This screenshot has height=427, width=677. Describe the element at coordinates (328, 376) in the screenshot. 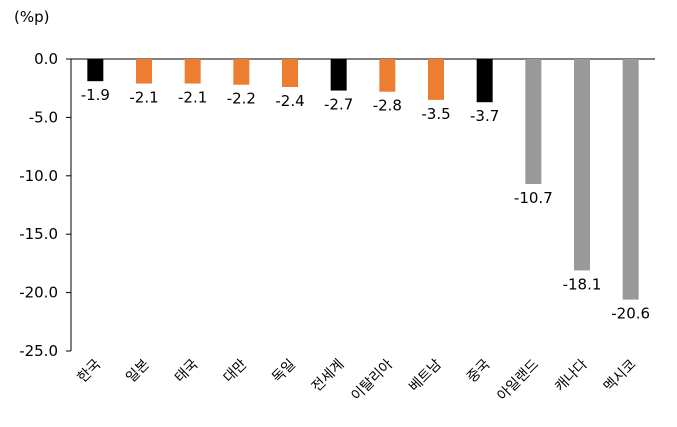

I see `category-label-6: 전세계` at that location.